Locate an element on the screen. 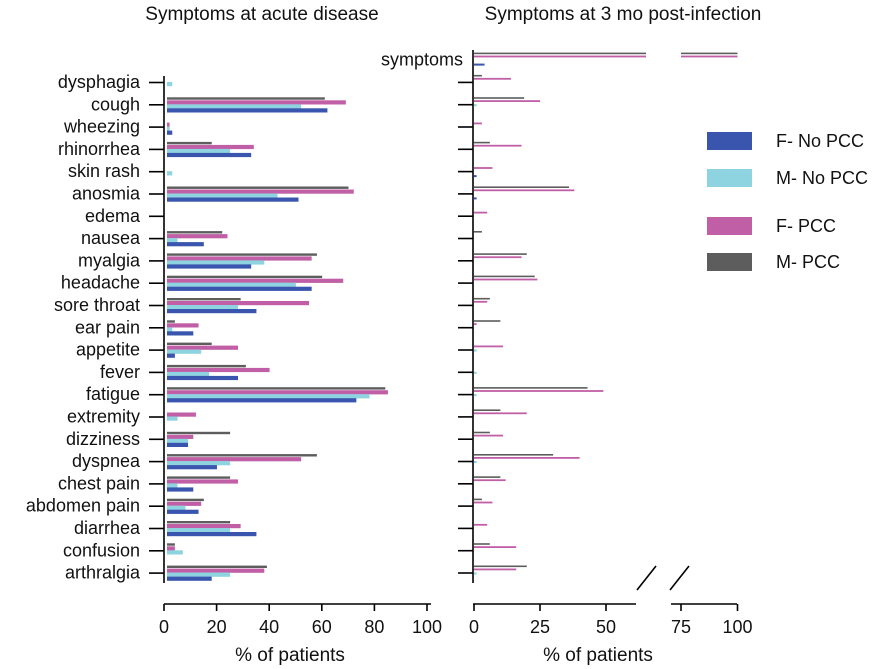  category-label: wheezing is located at coordinates (101, 127).